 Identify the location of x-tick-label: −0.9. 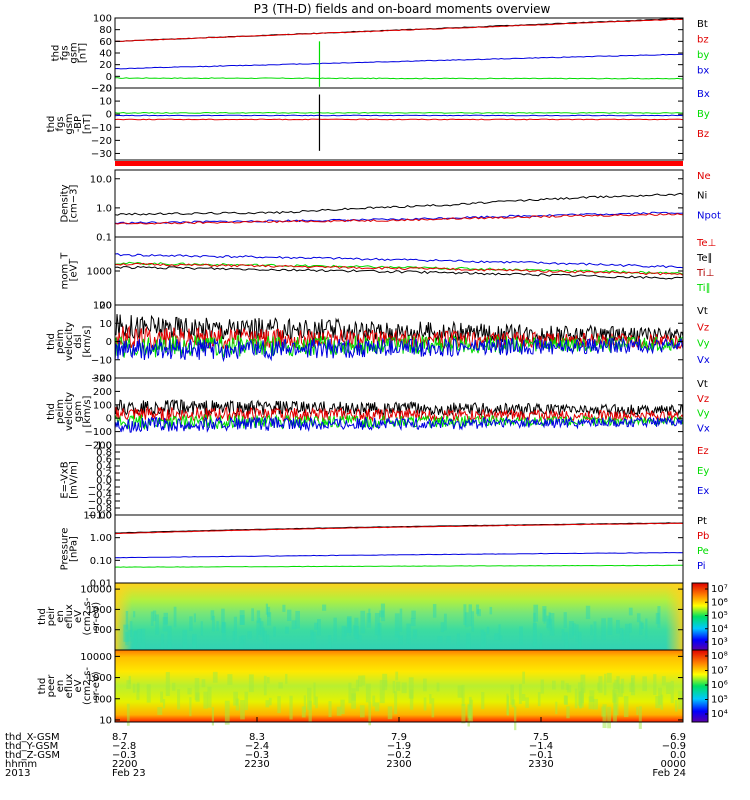
(674, 746).